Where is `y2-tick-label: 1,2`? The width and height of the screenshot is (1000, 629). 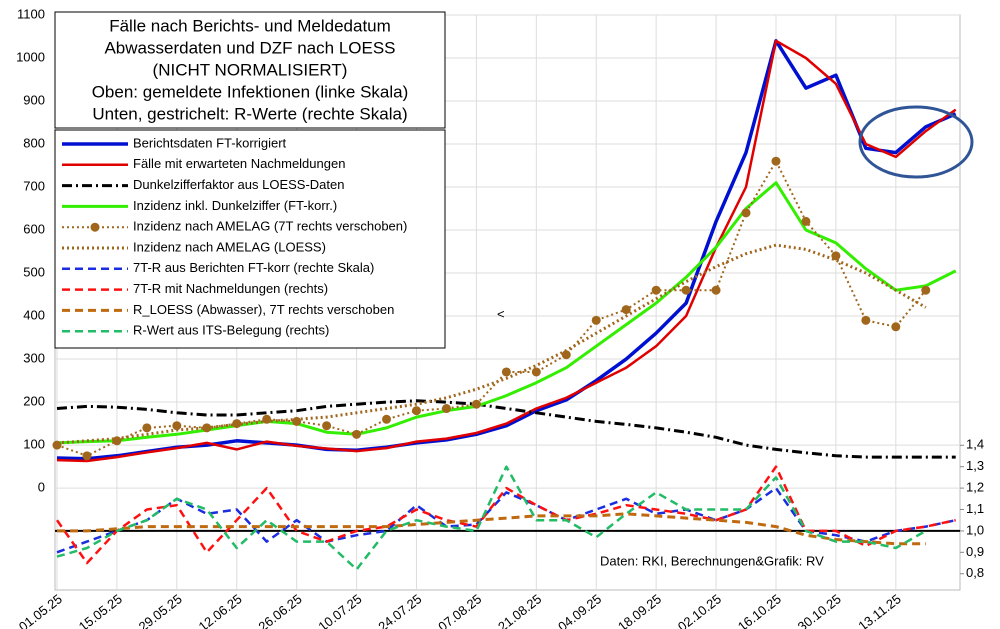
y2-tick-label: 1,2 is located at coordinates (975, 487).